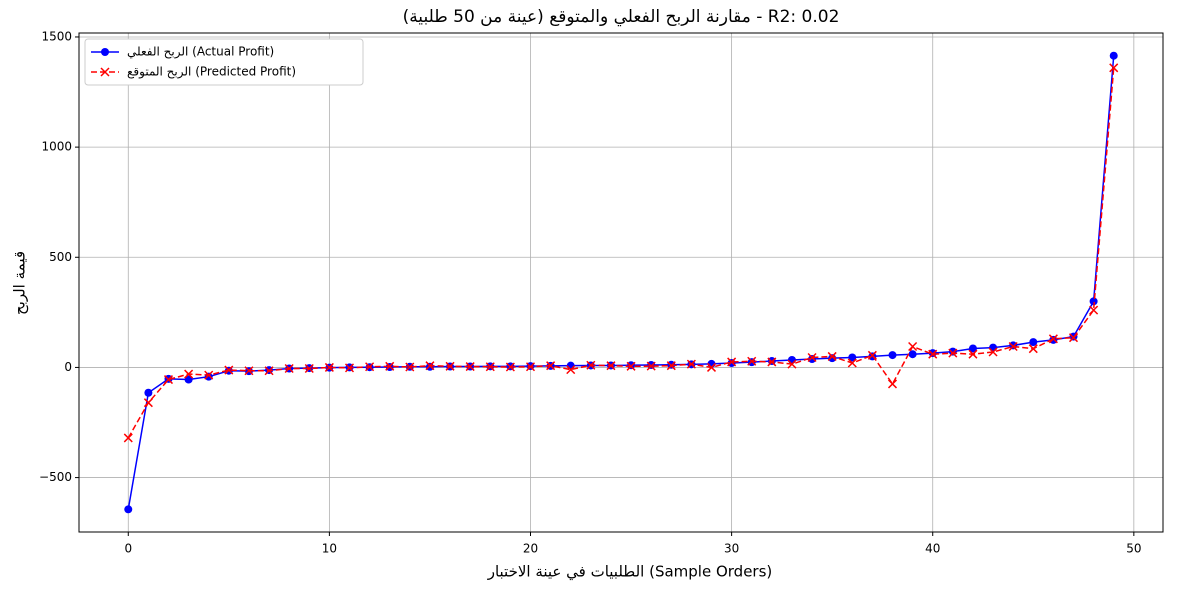 The image size is (1189, 594). I want to click on y-tick-label: −500, so click(55, 477).